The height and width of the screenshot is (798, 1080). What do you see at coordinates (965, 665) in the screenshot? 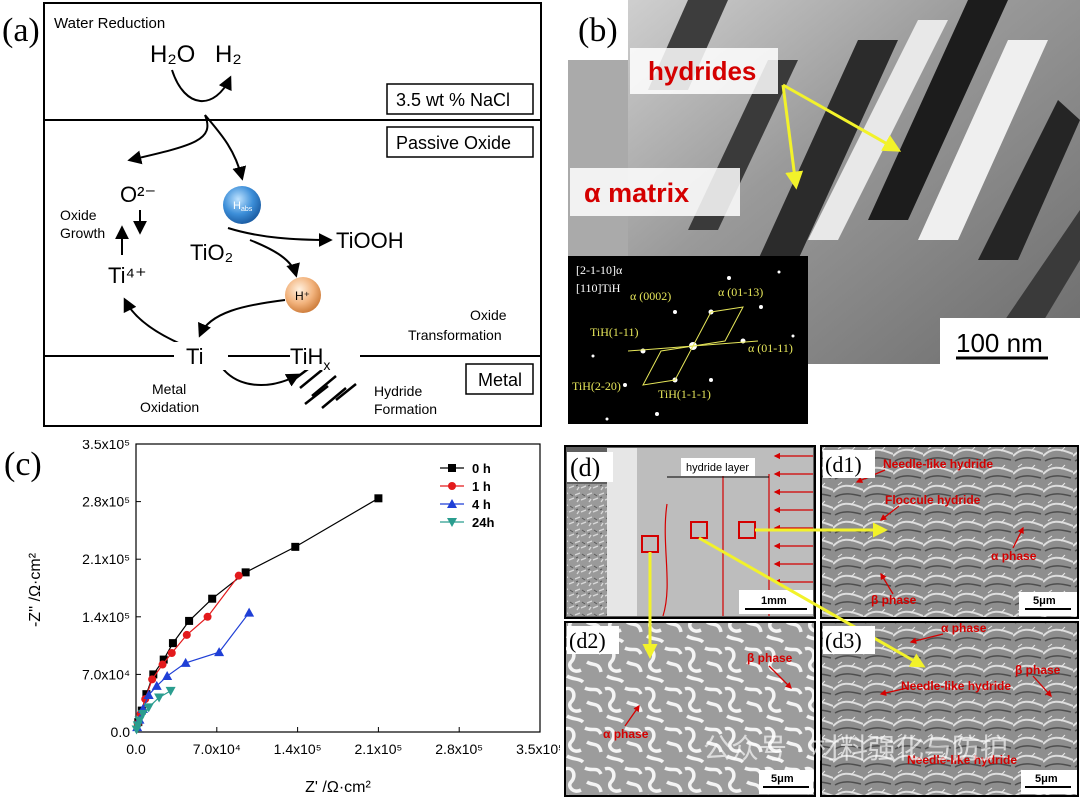
I see `d3-arrows` at bounding box center [965, 665].